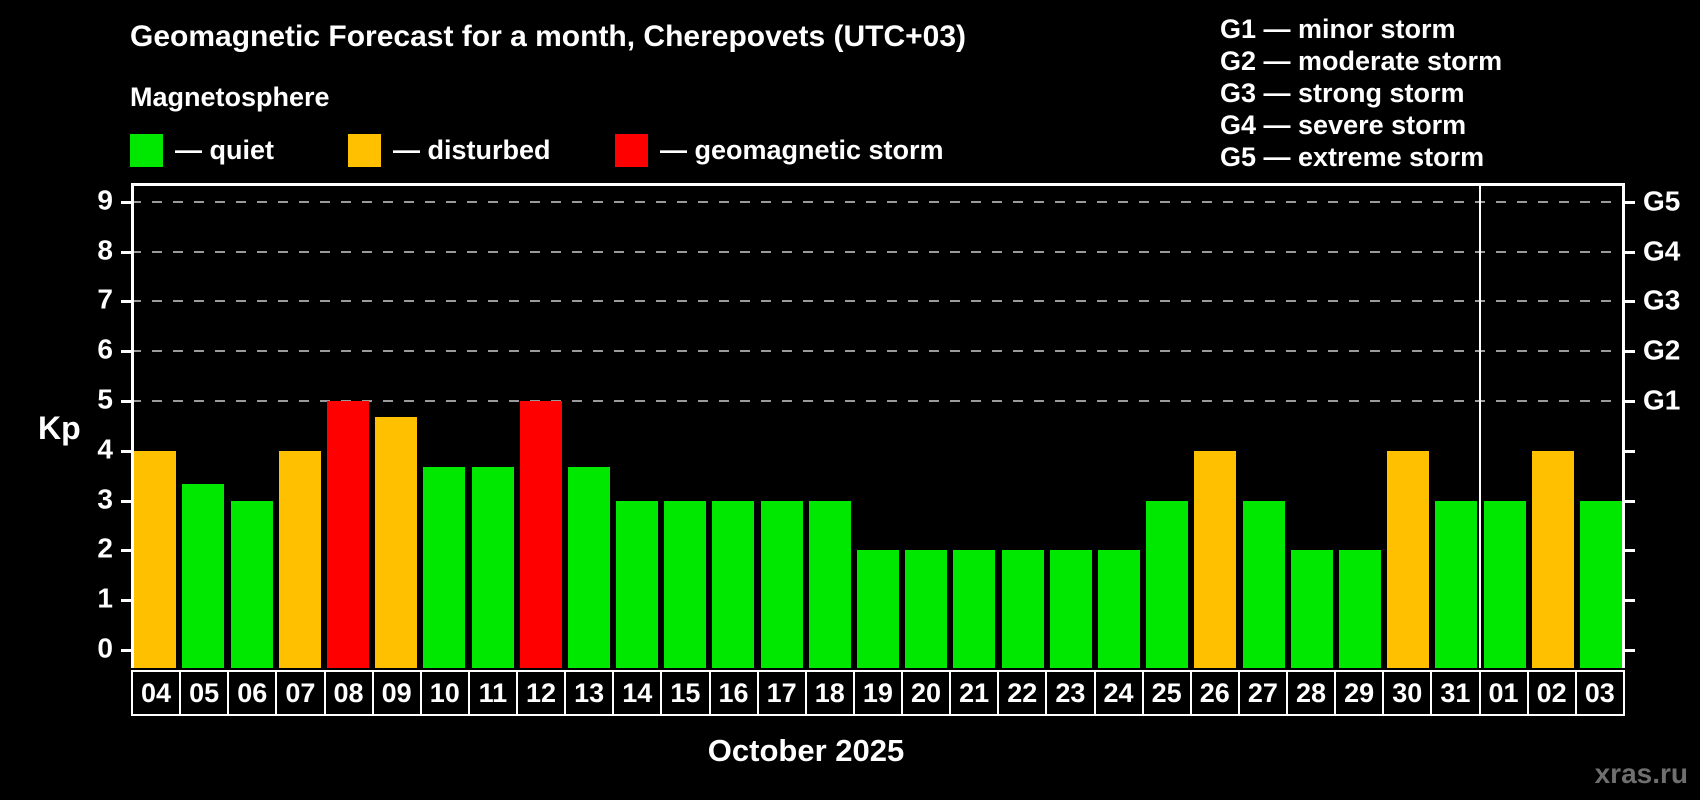 This screenshot has width=1700, height=800. Describe the element at coordinates (1407, 693) in the screenshot. I see `day-cell-30: 30` at that location.